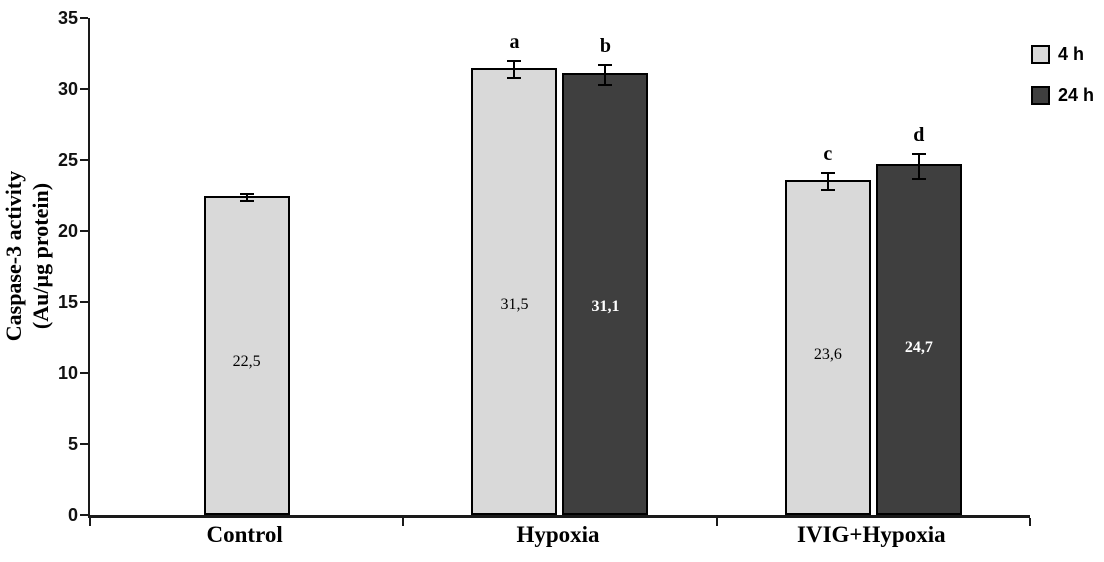  Describe the element at coordinates (827, 329) in the screenshot. I see `bar-4h-ivig+hypoxia: 23,6 c` at that location.